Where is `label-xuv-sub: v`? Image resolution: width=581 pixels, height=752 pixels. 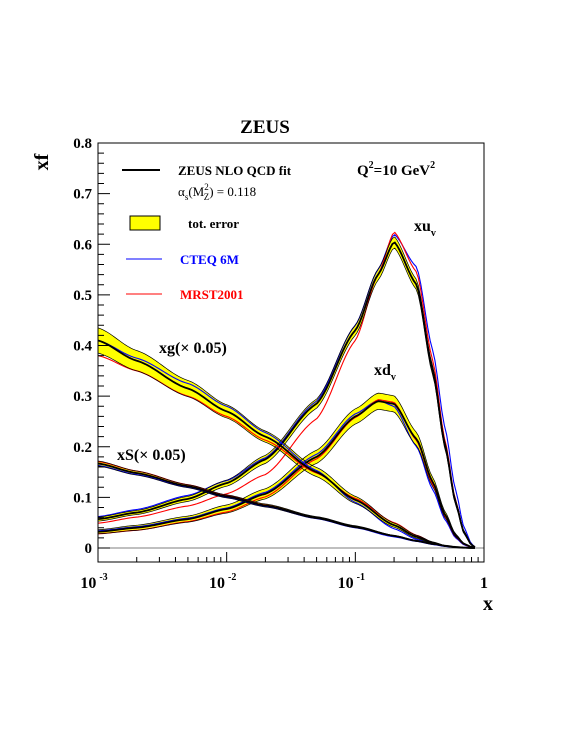
label-xuv-sub: v is located at coordinates (433, 233).